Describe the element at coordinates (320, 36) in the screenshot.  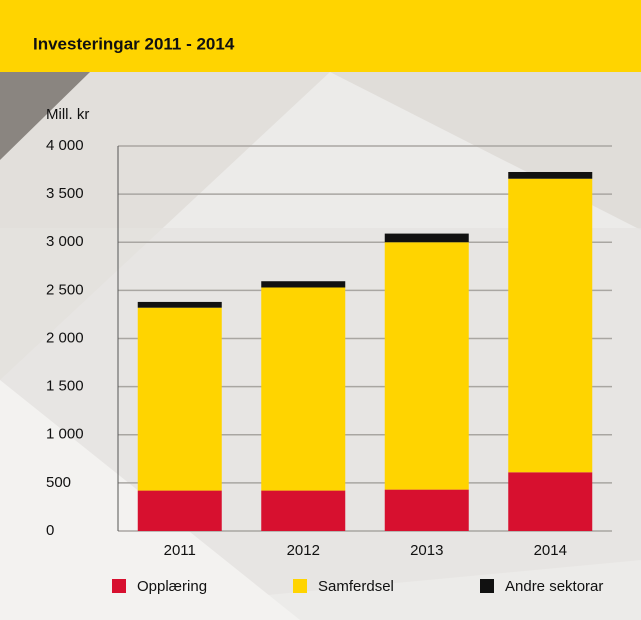
I see `header` at that location.